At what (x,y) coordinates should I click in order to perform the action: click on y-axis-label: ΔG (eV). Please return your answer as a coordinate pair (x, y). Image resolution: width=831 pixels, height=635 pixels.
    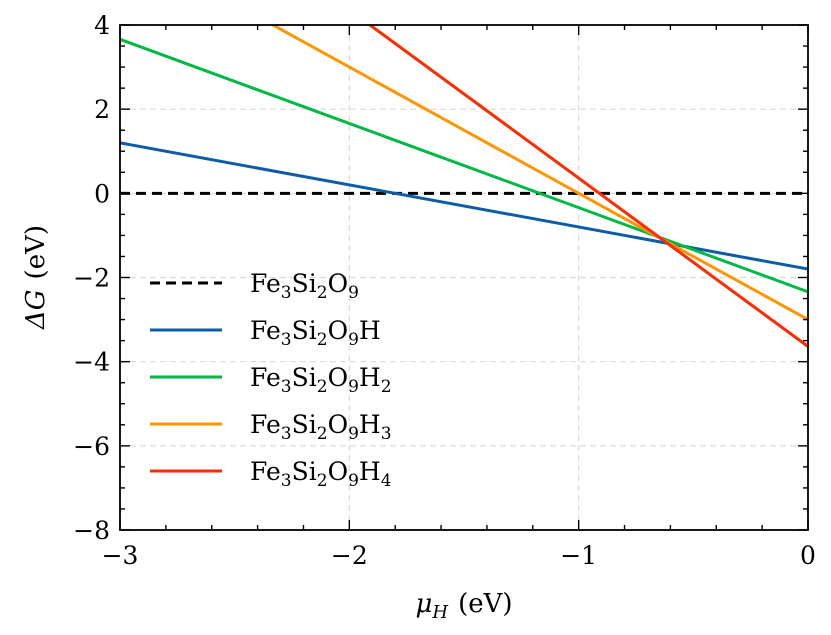
    Looking at the image, I should click on (36, 277).